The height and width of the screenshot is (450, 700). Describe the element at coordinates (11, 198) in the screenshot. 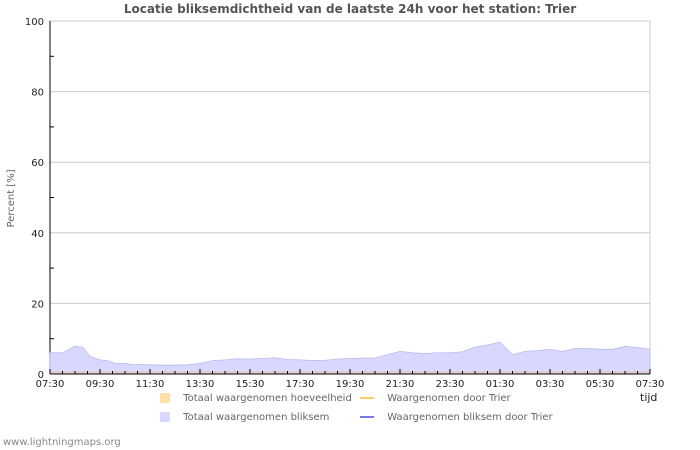

I see `svg-text: Percent [%]` at that location.